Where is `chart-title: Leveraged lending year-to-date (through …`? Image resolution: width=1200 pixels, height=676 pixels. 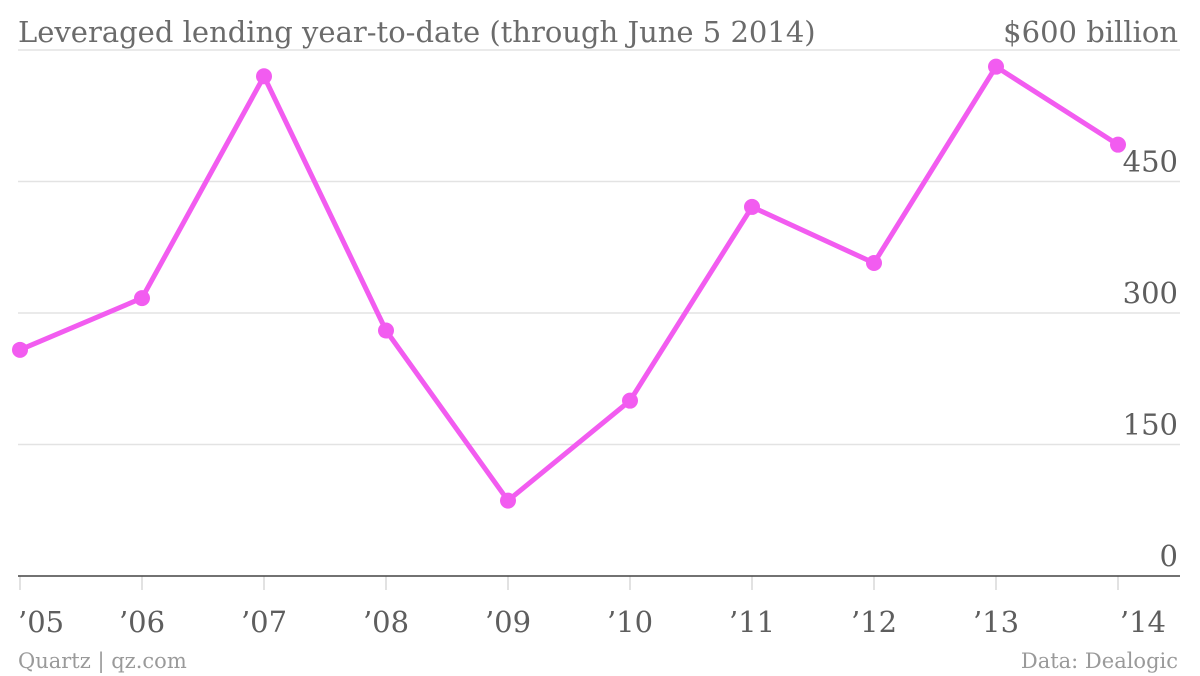
chart-title: Leveraged lending year-to-date (through … is located at coordinates (417, 32).